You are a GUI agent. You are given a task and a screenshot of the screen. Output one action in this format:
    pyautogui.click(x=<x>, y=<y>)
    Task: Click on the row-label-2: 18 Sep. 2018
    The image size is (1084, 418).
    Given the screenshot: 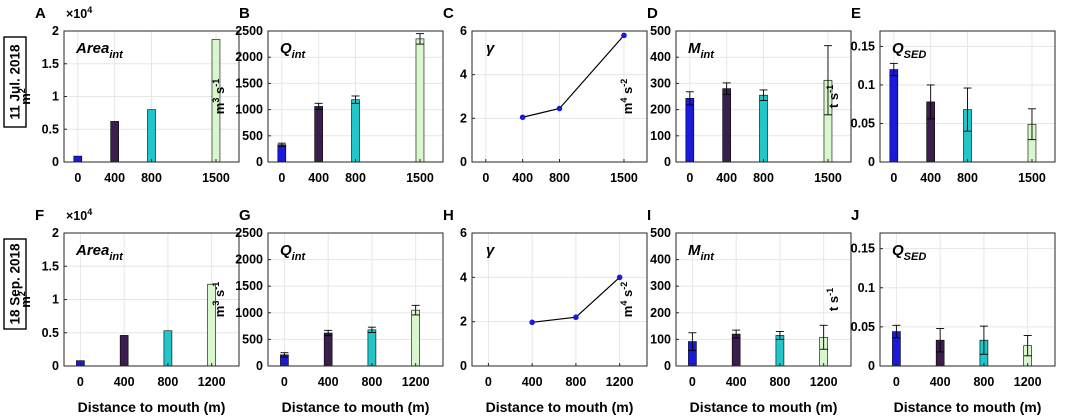 What is the action you would take?
    pyautogui.click(x=15, y=284)
    